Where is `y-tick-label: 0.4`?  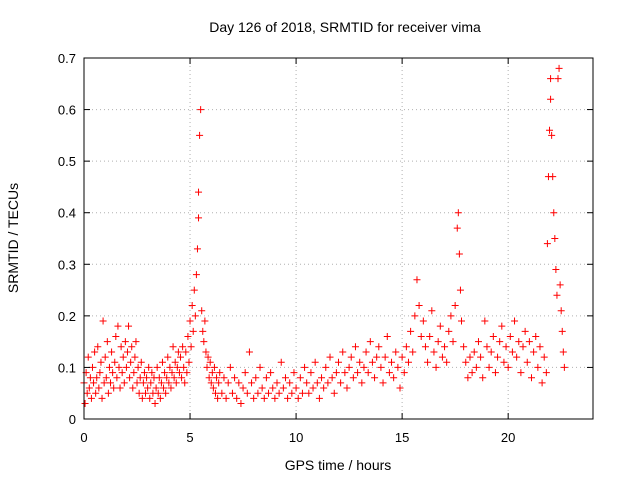 y-tick-label: 0.4 is located at coordinates (67, 213).